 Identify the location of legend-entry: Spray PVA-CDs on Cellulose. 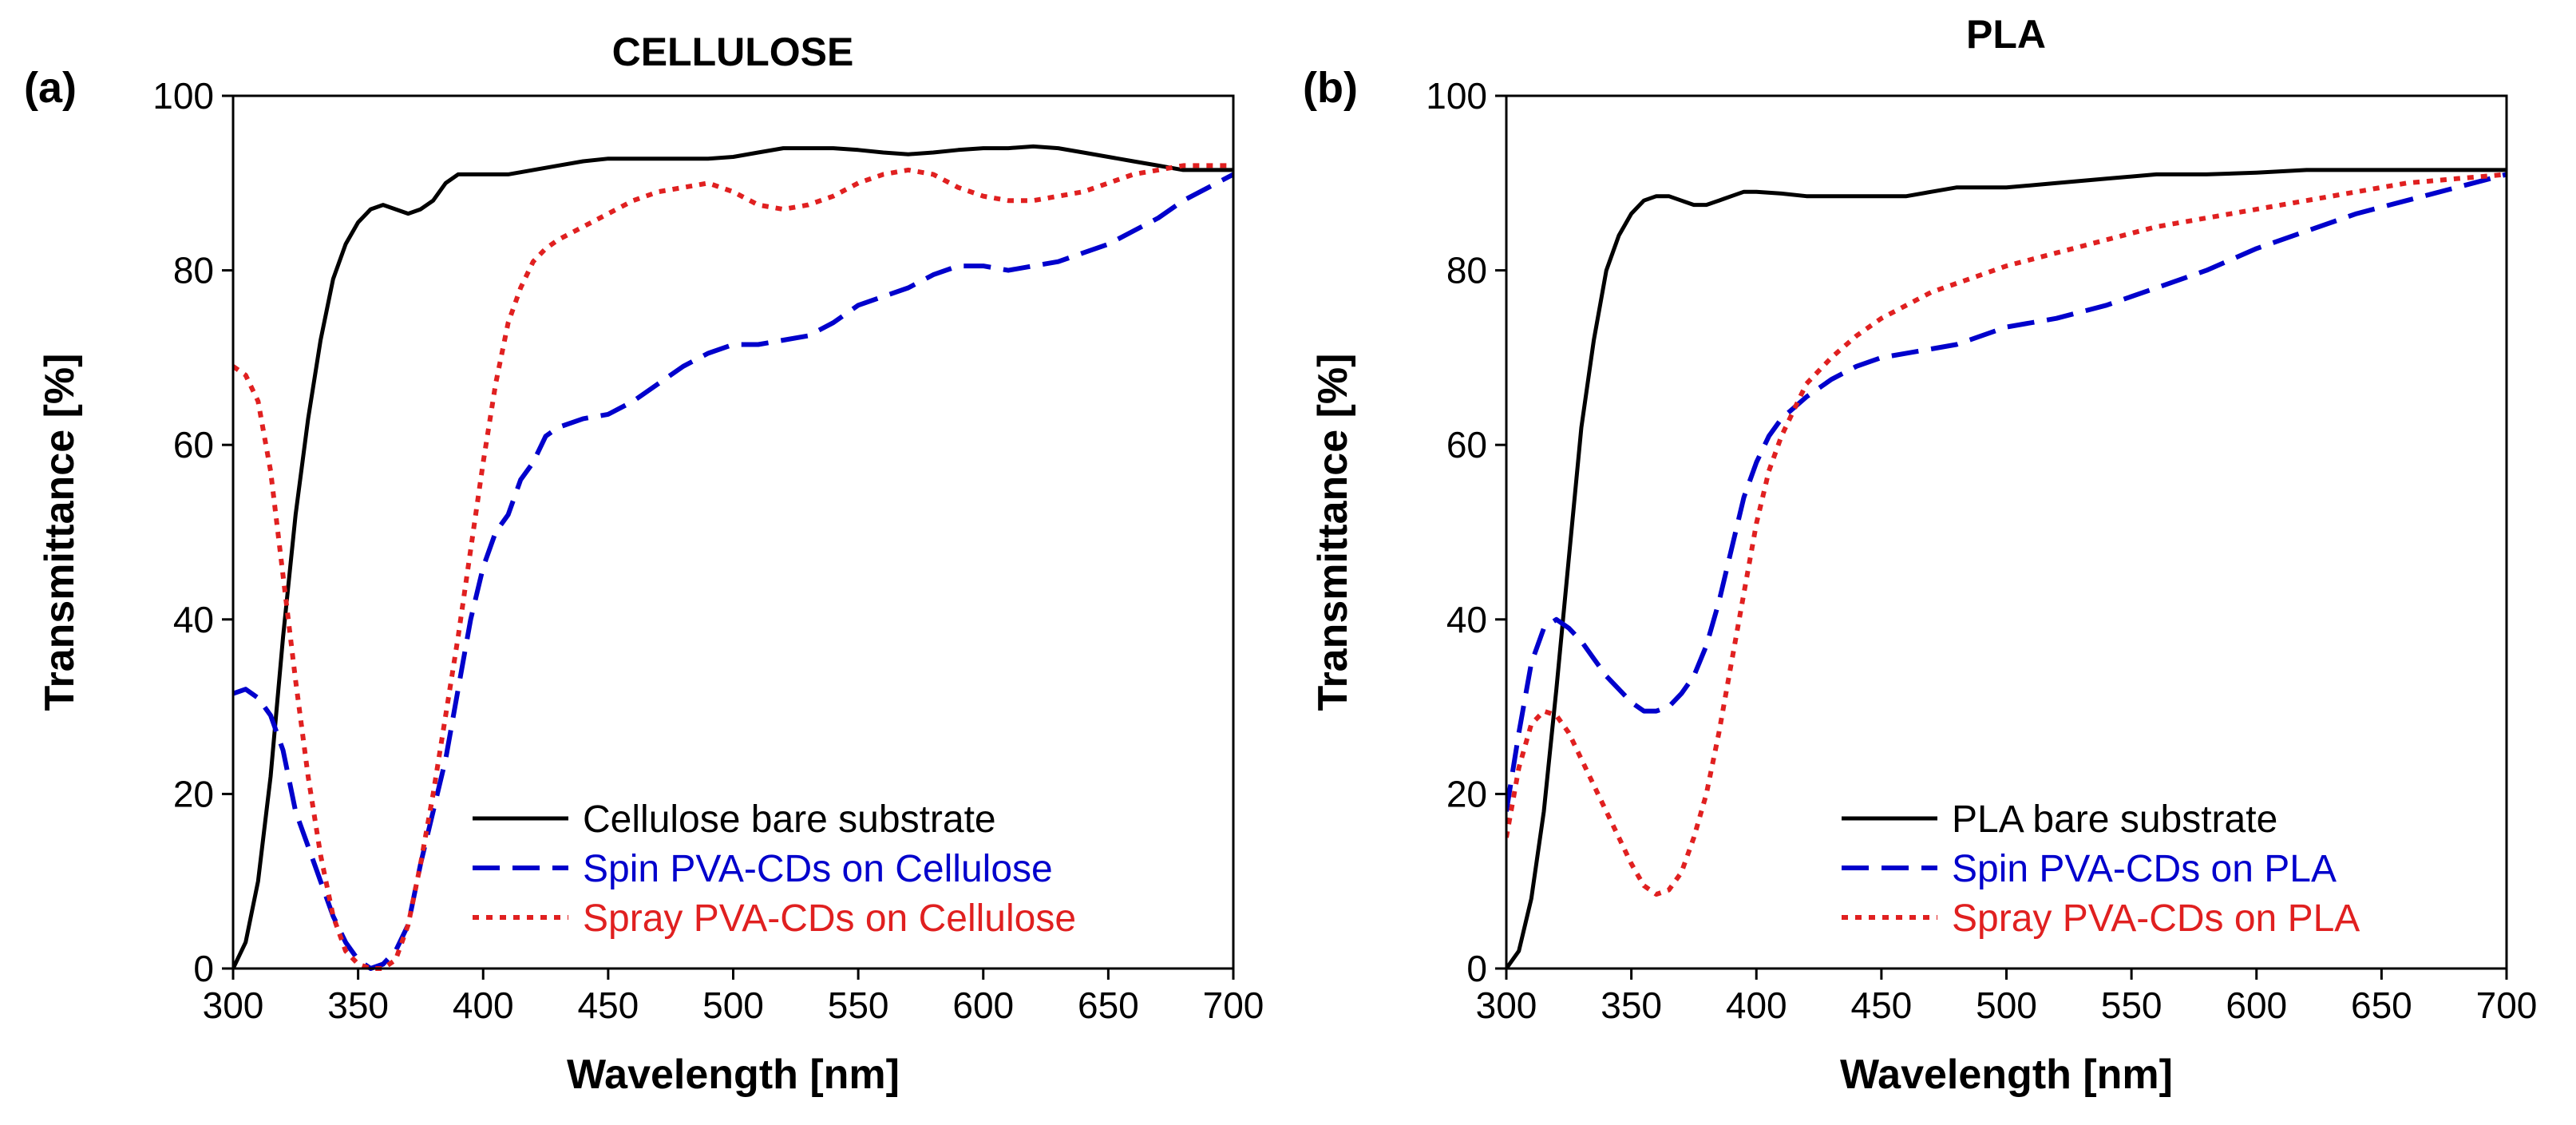
(829, 918).